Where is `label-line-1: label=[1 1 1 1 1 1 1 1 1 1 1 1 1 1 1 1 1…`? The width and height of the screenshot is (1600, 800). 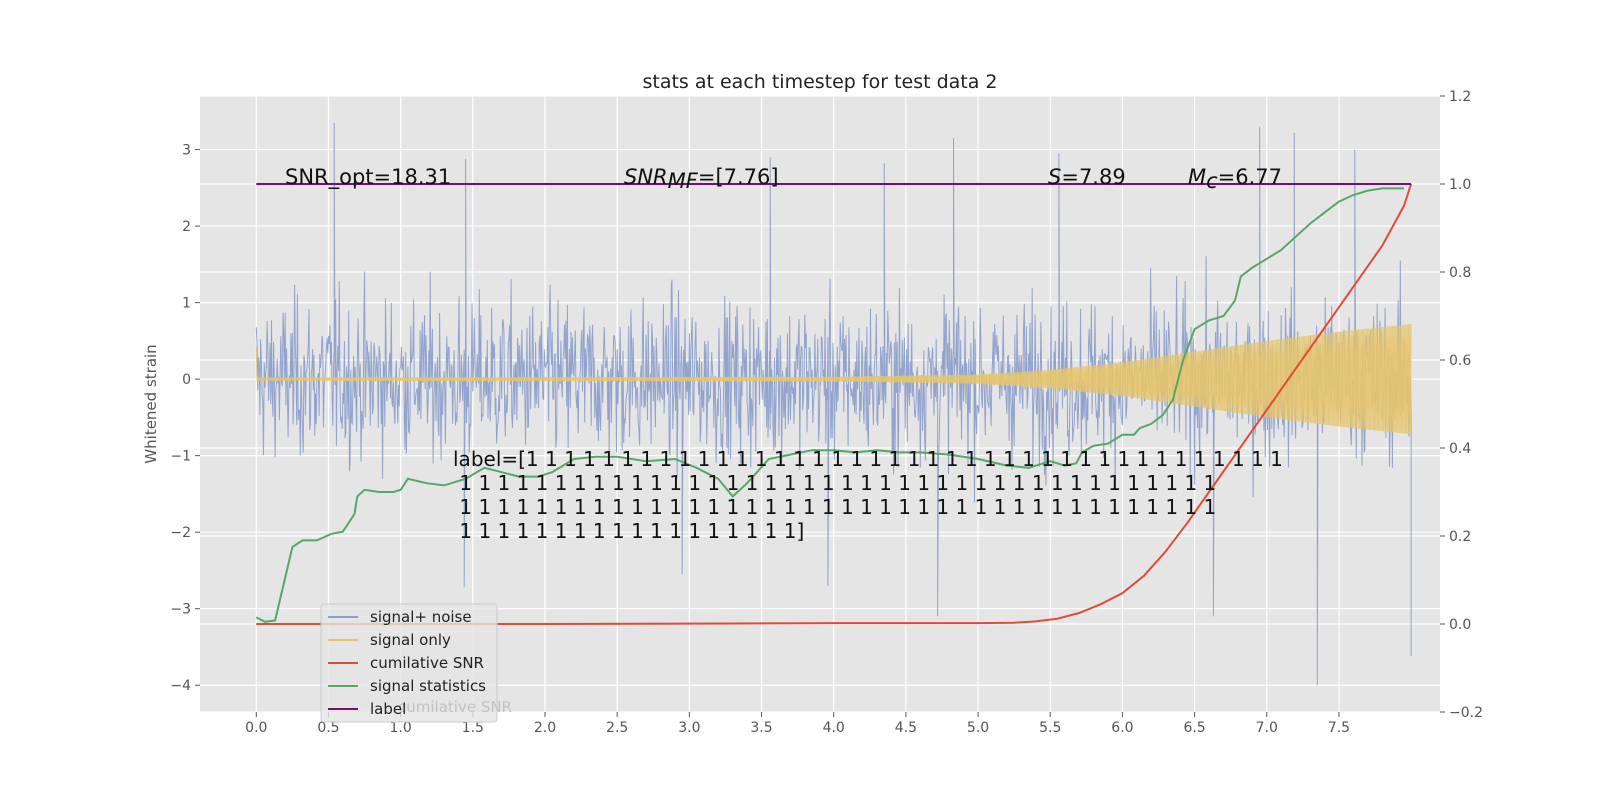 label-line-1: label=[1 1 1 1 1 1 1 1 1 1 1 1 1 1 1 1 1… is located at coordinates (868, 459).